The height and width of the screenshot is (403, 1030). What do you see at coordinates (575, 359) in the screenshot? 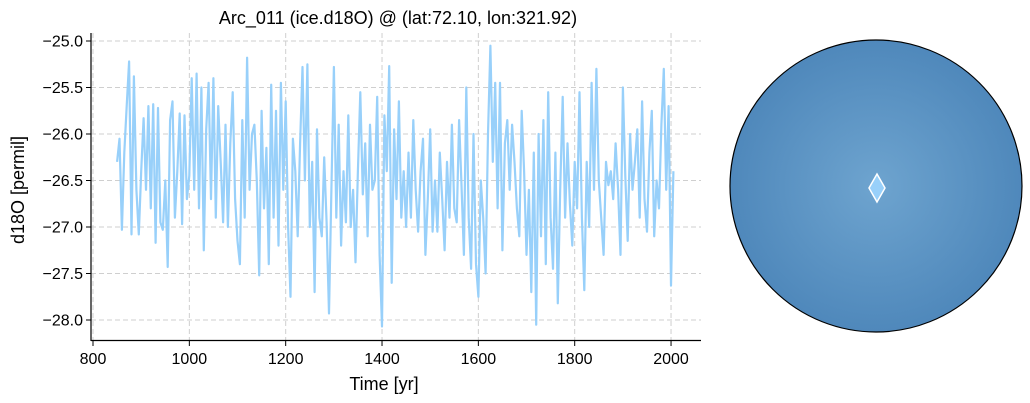
I see `x-tick-label: 1800` at bounding box center [575, 359].